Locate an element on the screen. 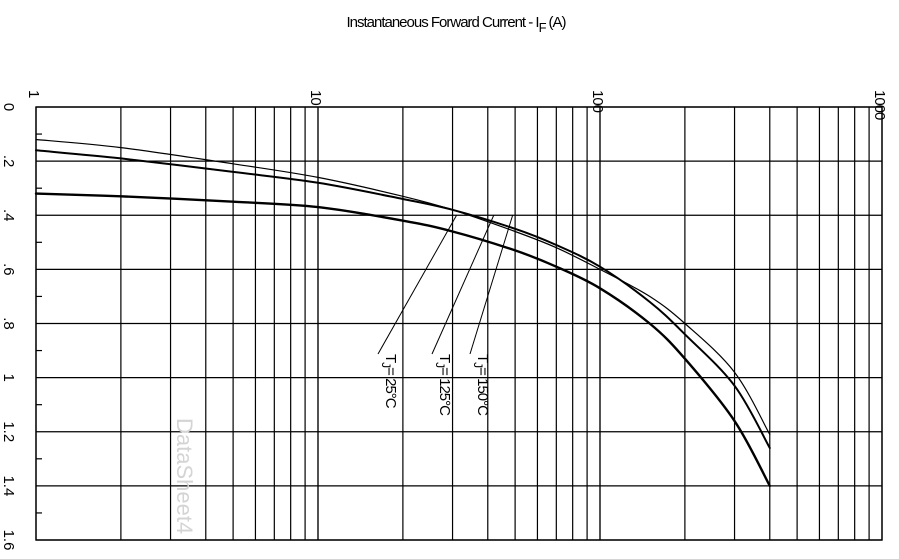 This screenshot has width=899, height=559. chart-title-text: Instantaneous Forward Current - I is located at coordinates (442, 22).